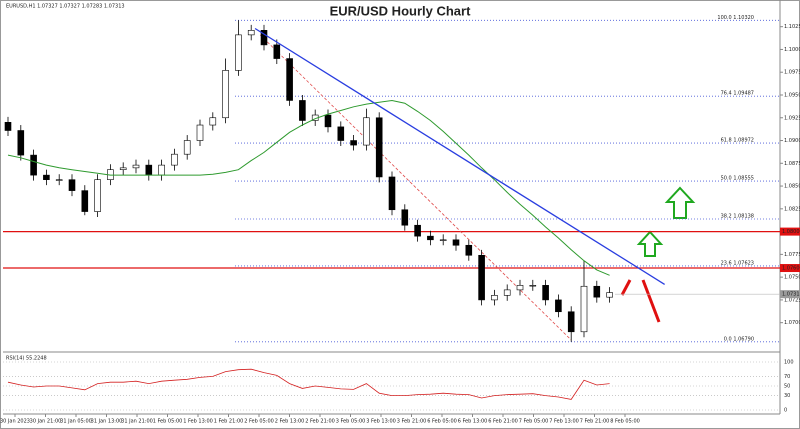 Image resolution: width=800 pixels, height=429 pixels. What do you see at coordinates (625, 422) in the screenshot?
I see `x-tick-label: 8 Feb 05:00` at bounding box center [625, 422].